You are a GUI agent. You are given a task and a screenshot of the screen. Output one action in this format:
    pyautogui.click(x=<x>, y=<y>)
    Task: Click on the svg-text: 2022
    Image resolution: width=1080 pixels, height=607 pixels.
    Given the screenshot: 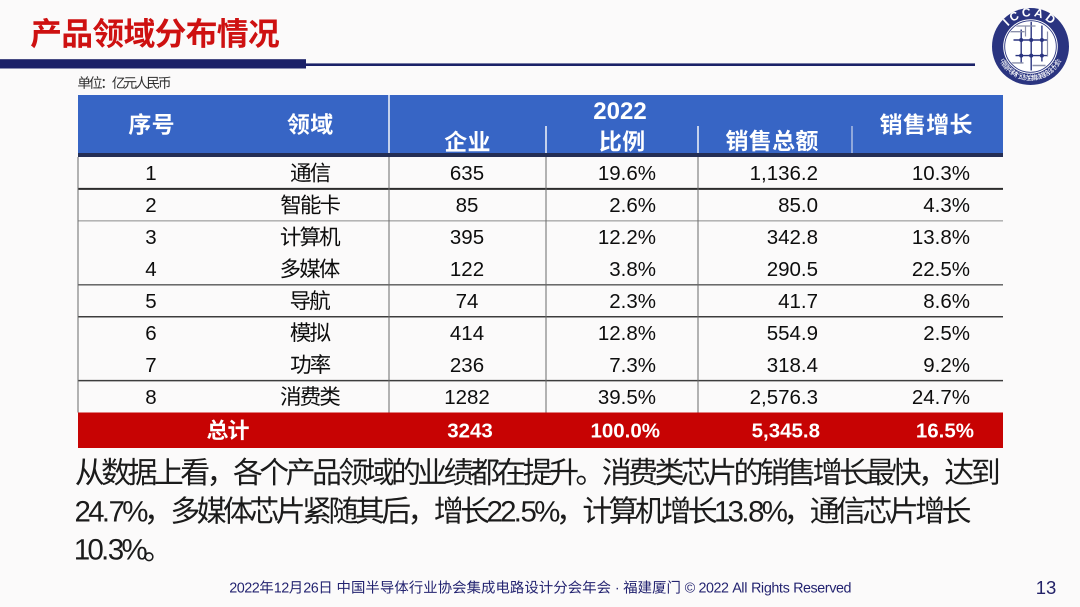 What is the action you would take?
    pyautogui.click(x=619, y=111)
    